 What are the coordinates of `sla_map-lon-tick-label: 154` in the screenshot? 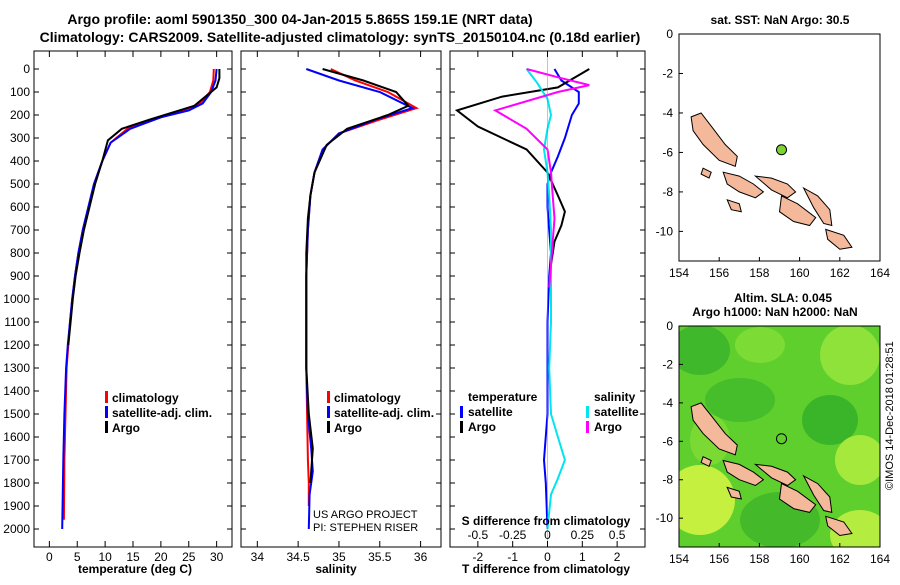 It's located at (679, 559).